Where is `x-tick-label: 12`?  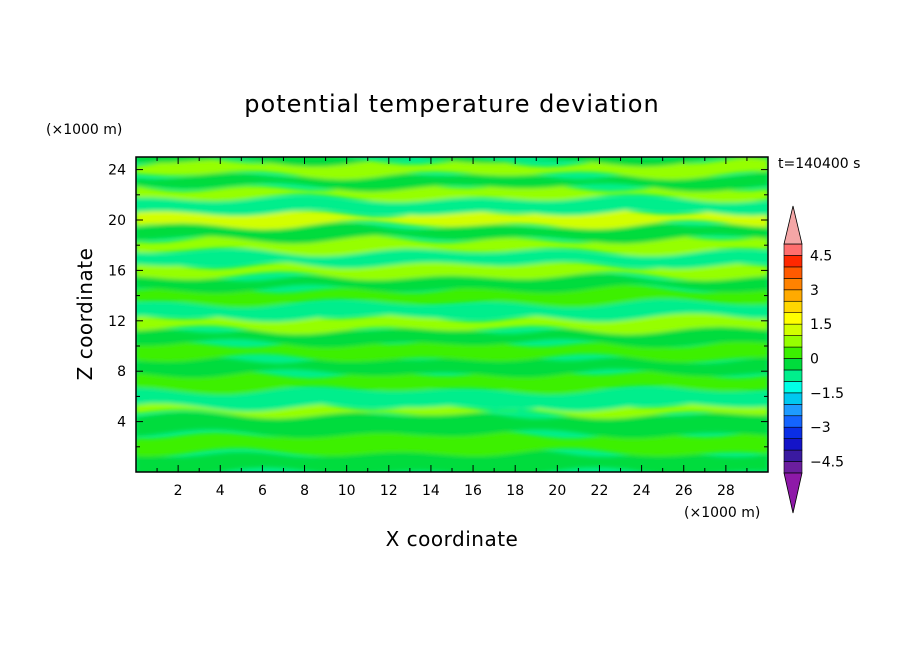 x-tick-label: 12 is located at coordinates (389, 491).